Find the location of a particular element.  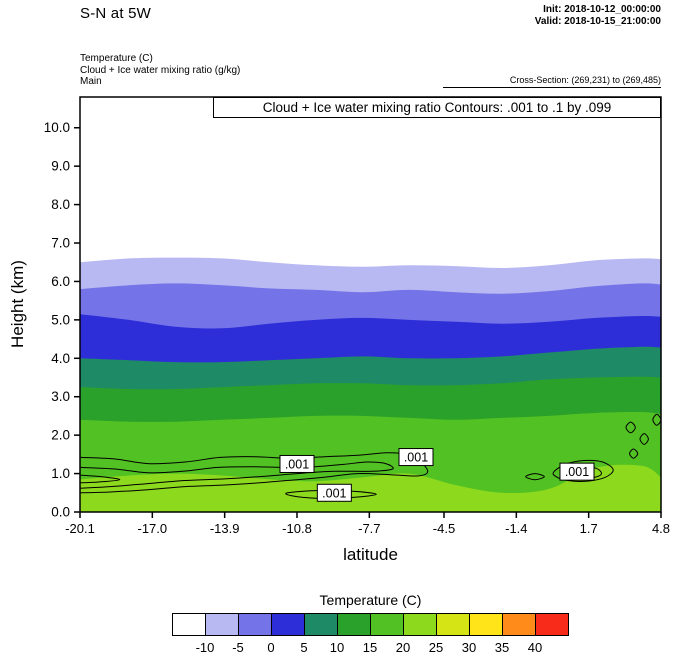

y-tick-label: 2.0 is located at coordinates (60, 435).